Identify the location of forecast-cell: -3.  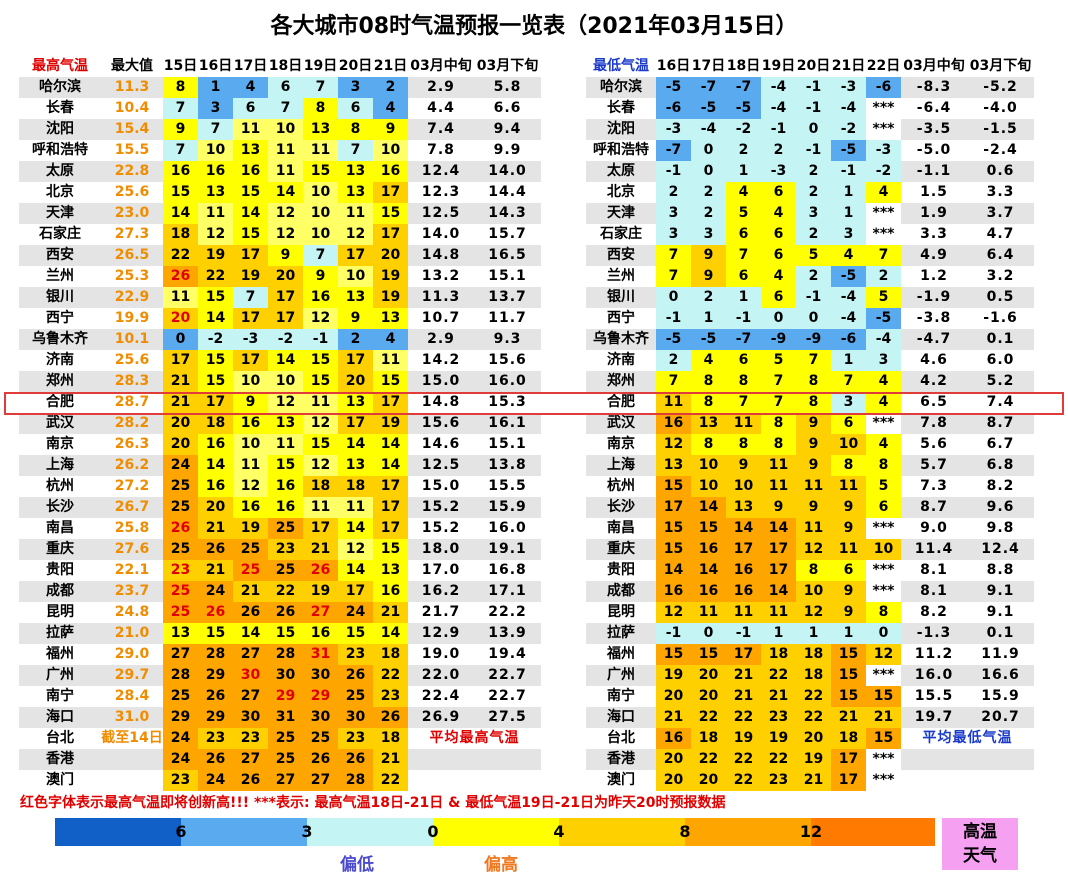
(883, 150).